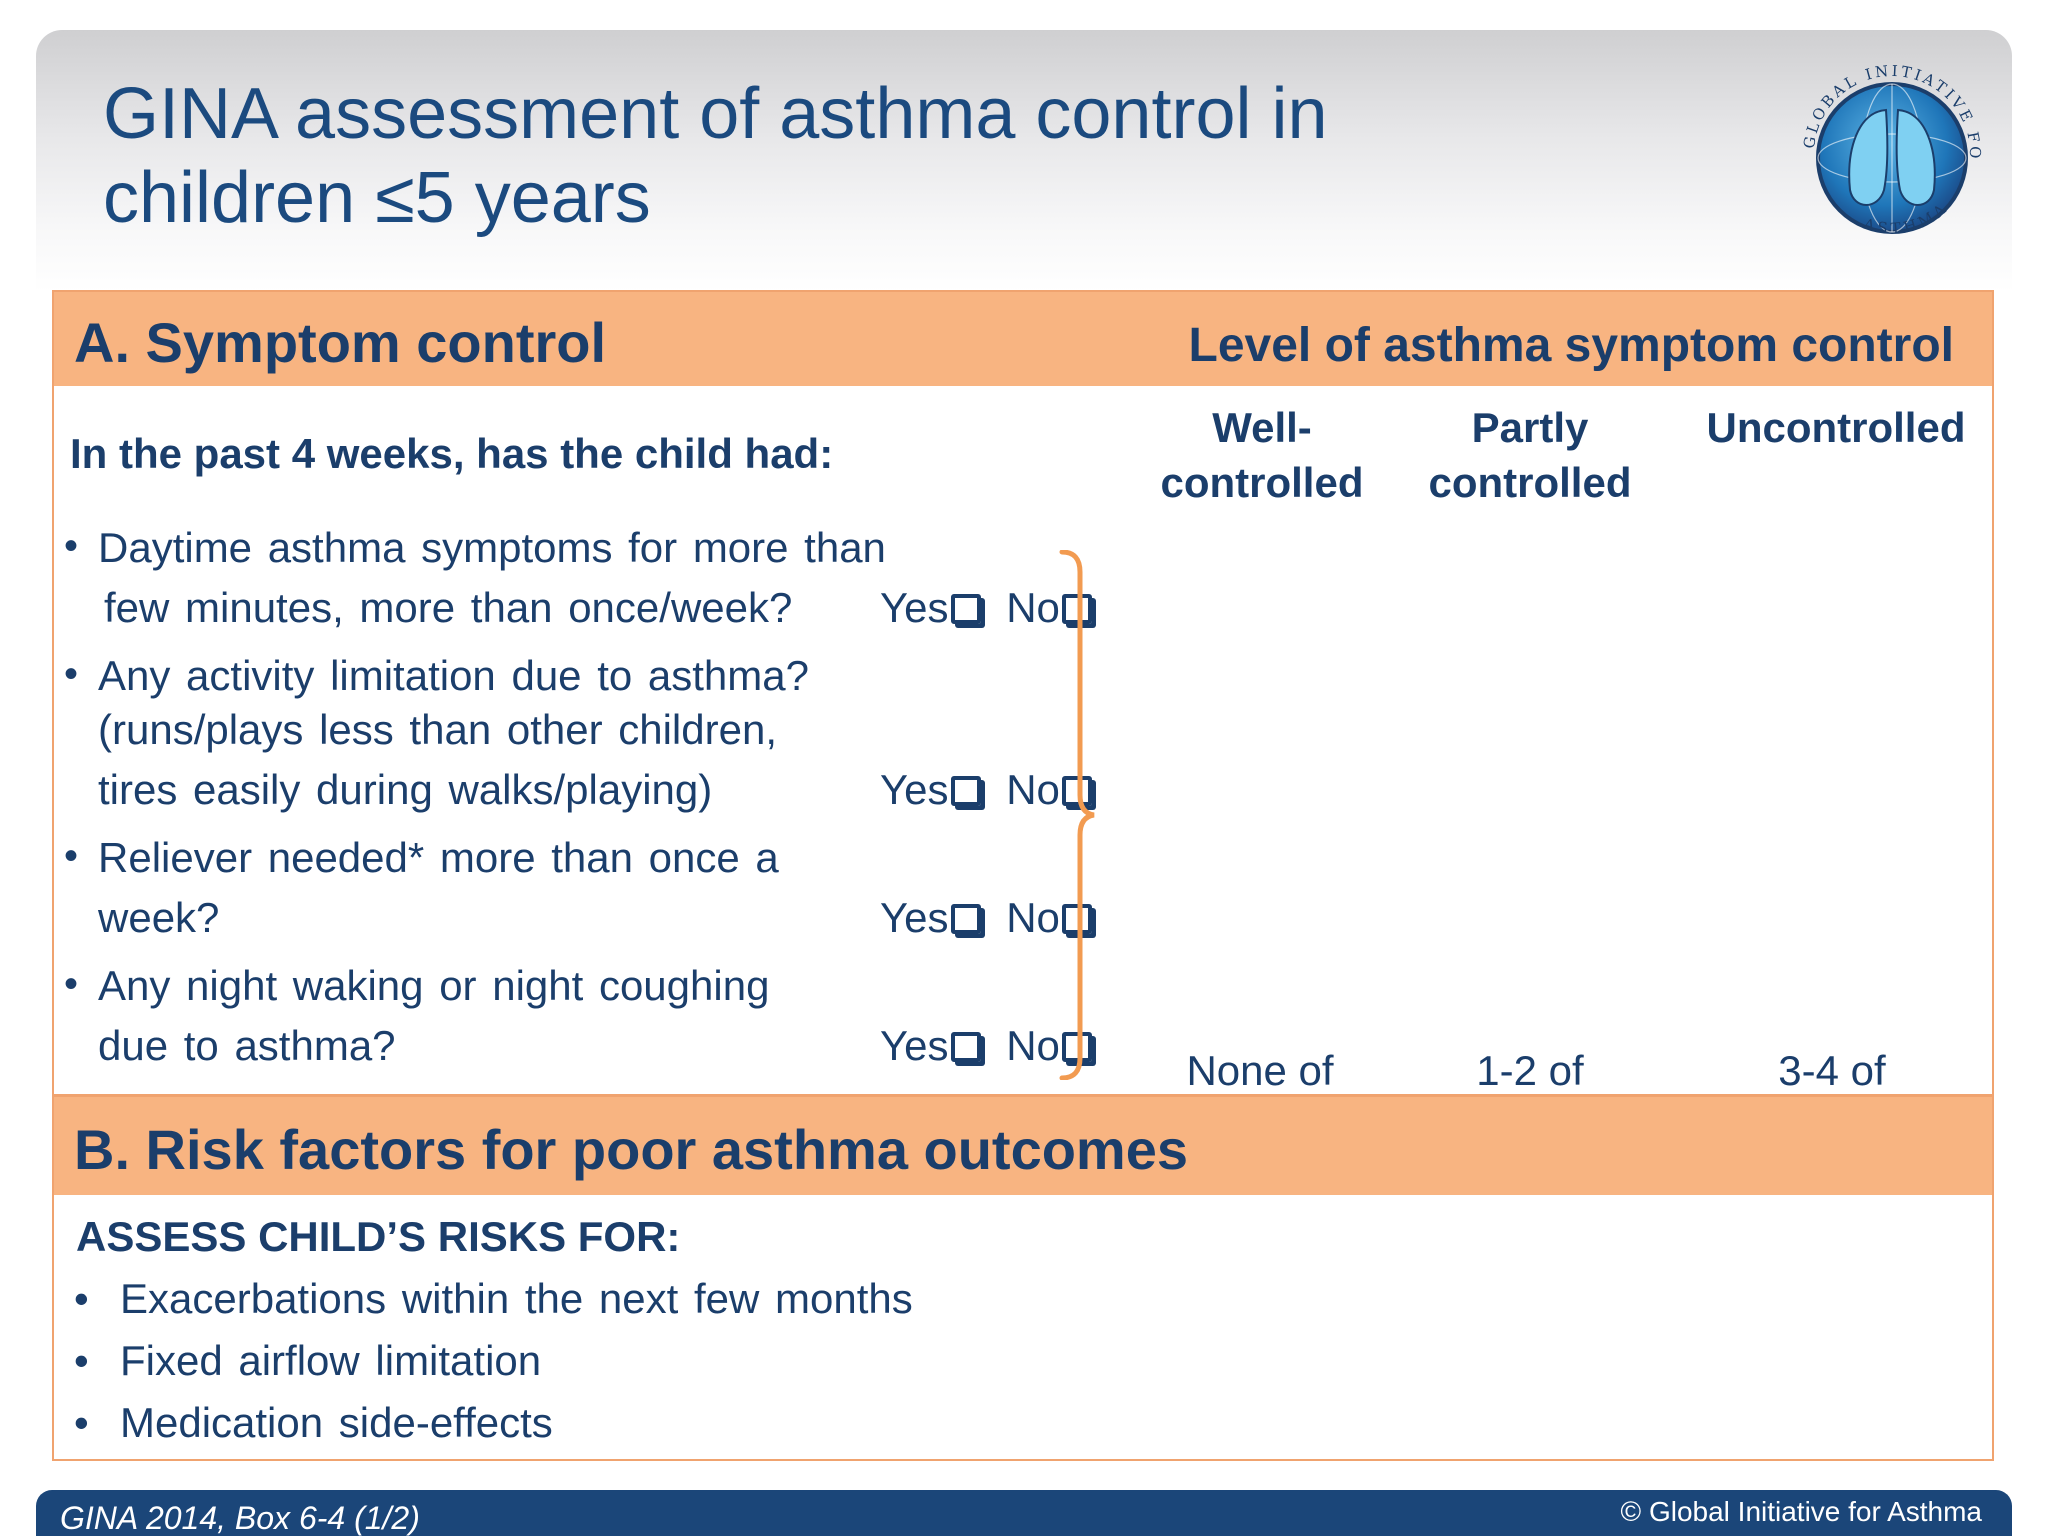  I want to click on symptom-control-title: A. Symptom control, so click(340, 342).